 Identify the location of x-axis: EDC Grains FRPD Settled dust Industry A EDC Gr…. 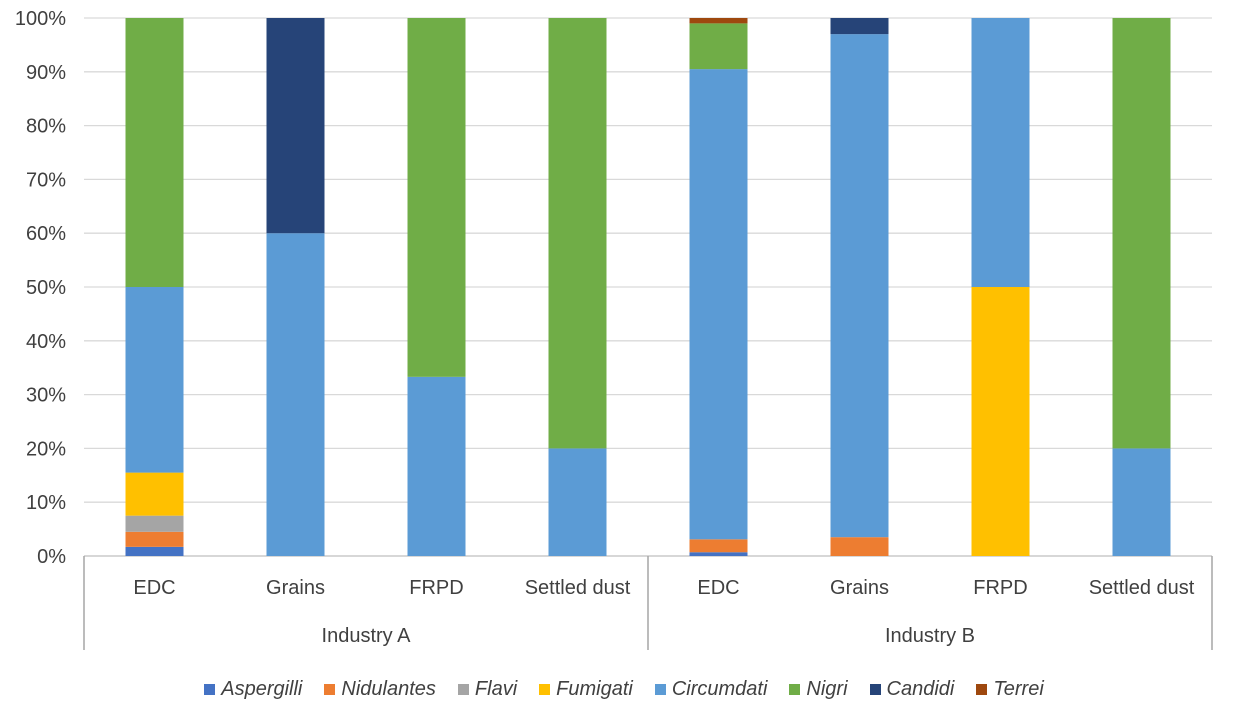
(648, 603).